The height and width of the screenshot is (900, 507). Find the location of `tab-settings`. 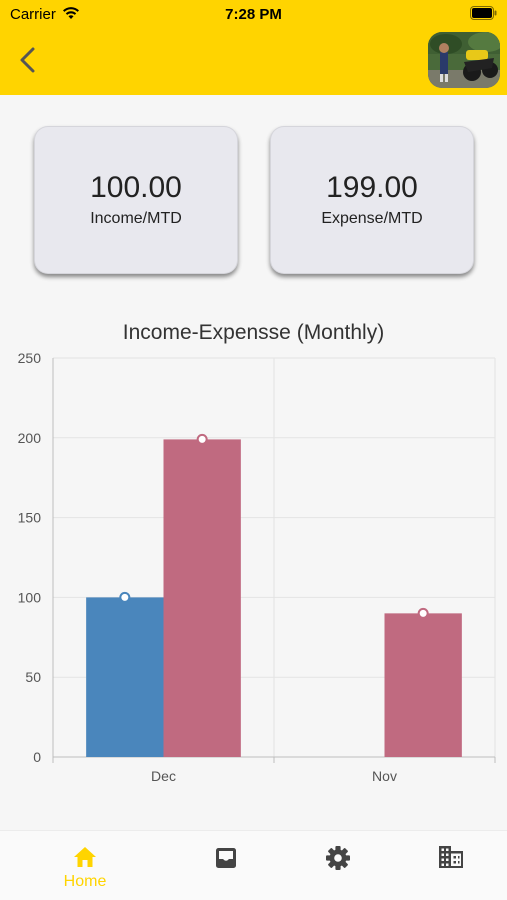

tab-settings is located at coordinates (338, 865).